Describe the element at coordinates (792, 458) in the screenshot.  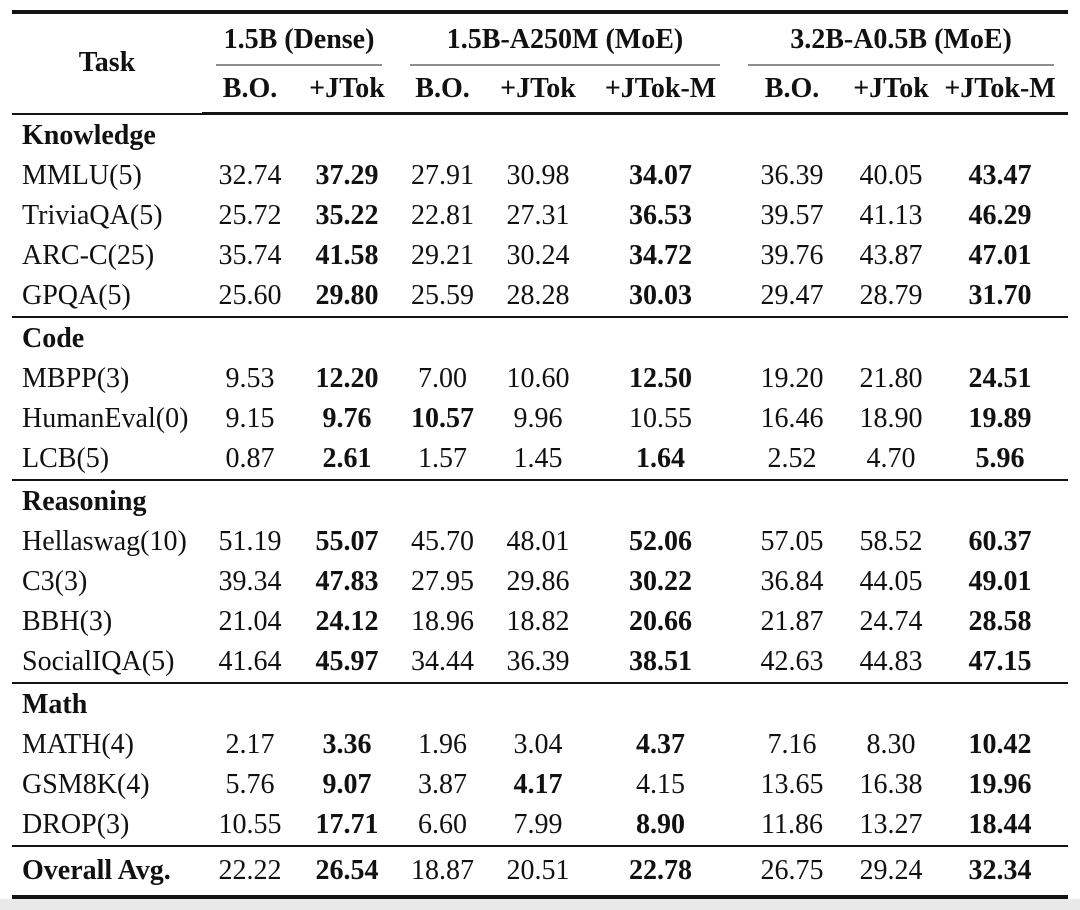
I see `value-cell: 2.52` at that location.